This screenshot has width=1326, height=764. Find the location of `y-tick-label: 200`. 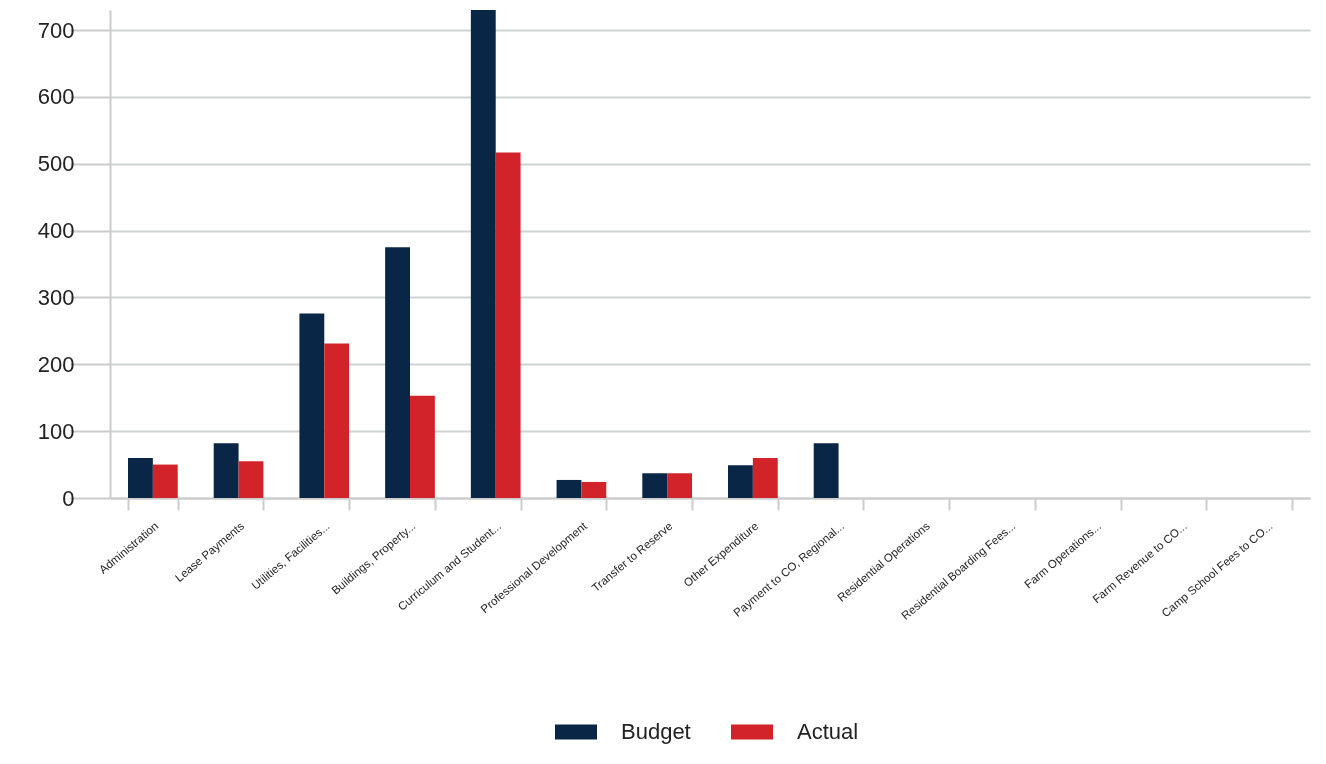

y-tick-label: 200 is located at coordinates (56, 364).